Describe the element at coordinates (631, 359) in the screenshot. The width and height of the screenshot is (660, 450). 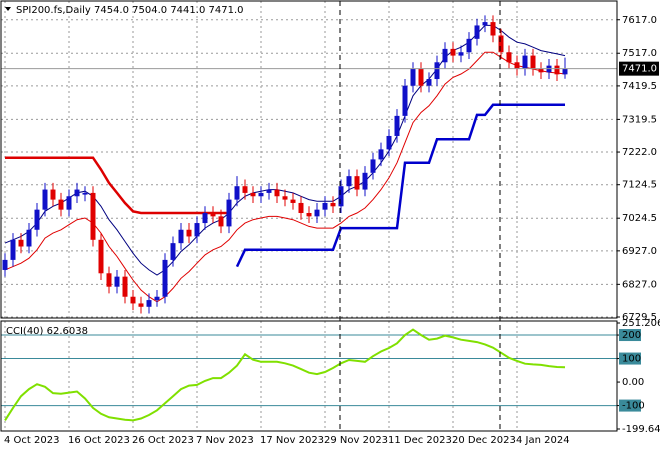
I see `y-tick-label: 100` at that location.